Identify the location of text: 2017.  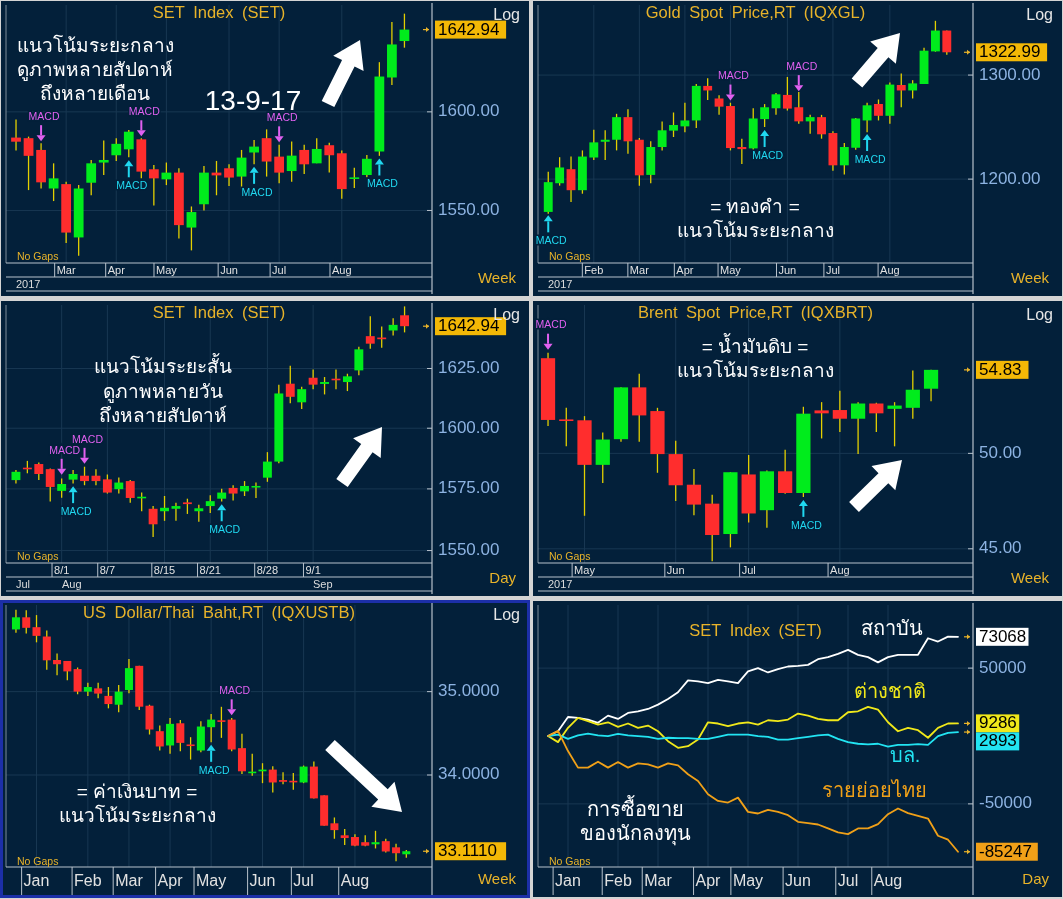
(28, 283).